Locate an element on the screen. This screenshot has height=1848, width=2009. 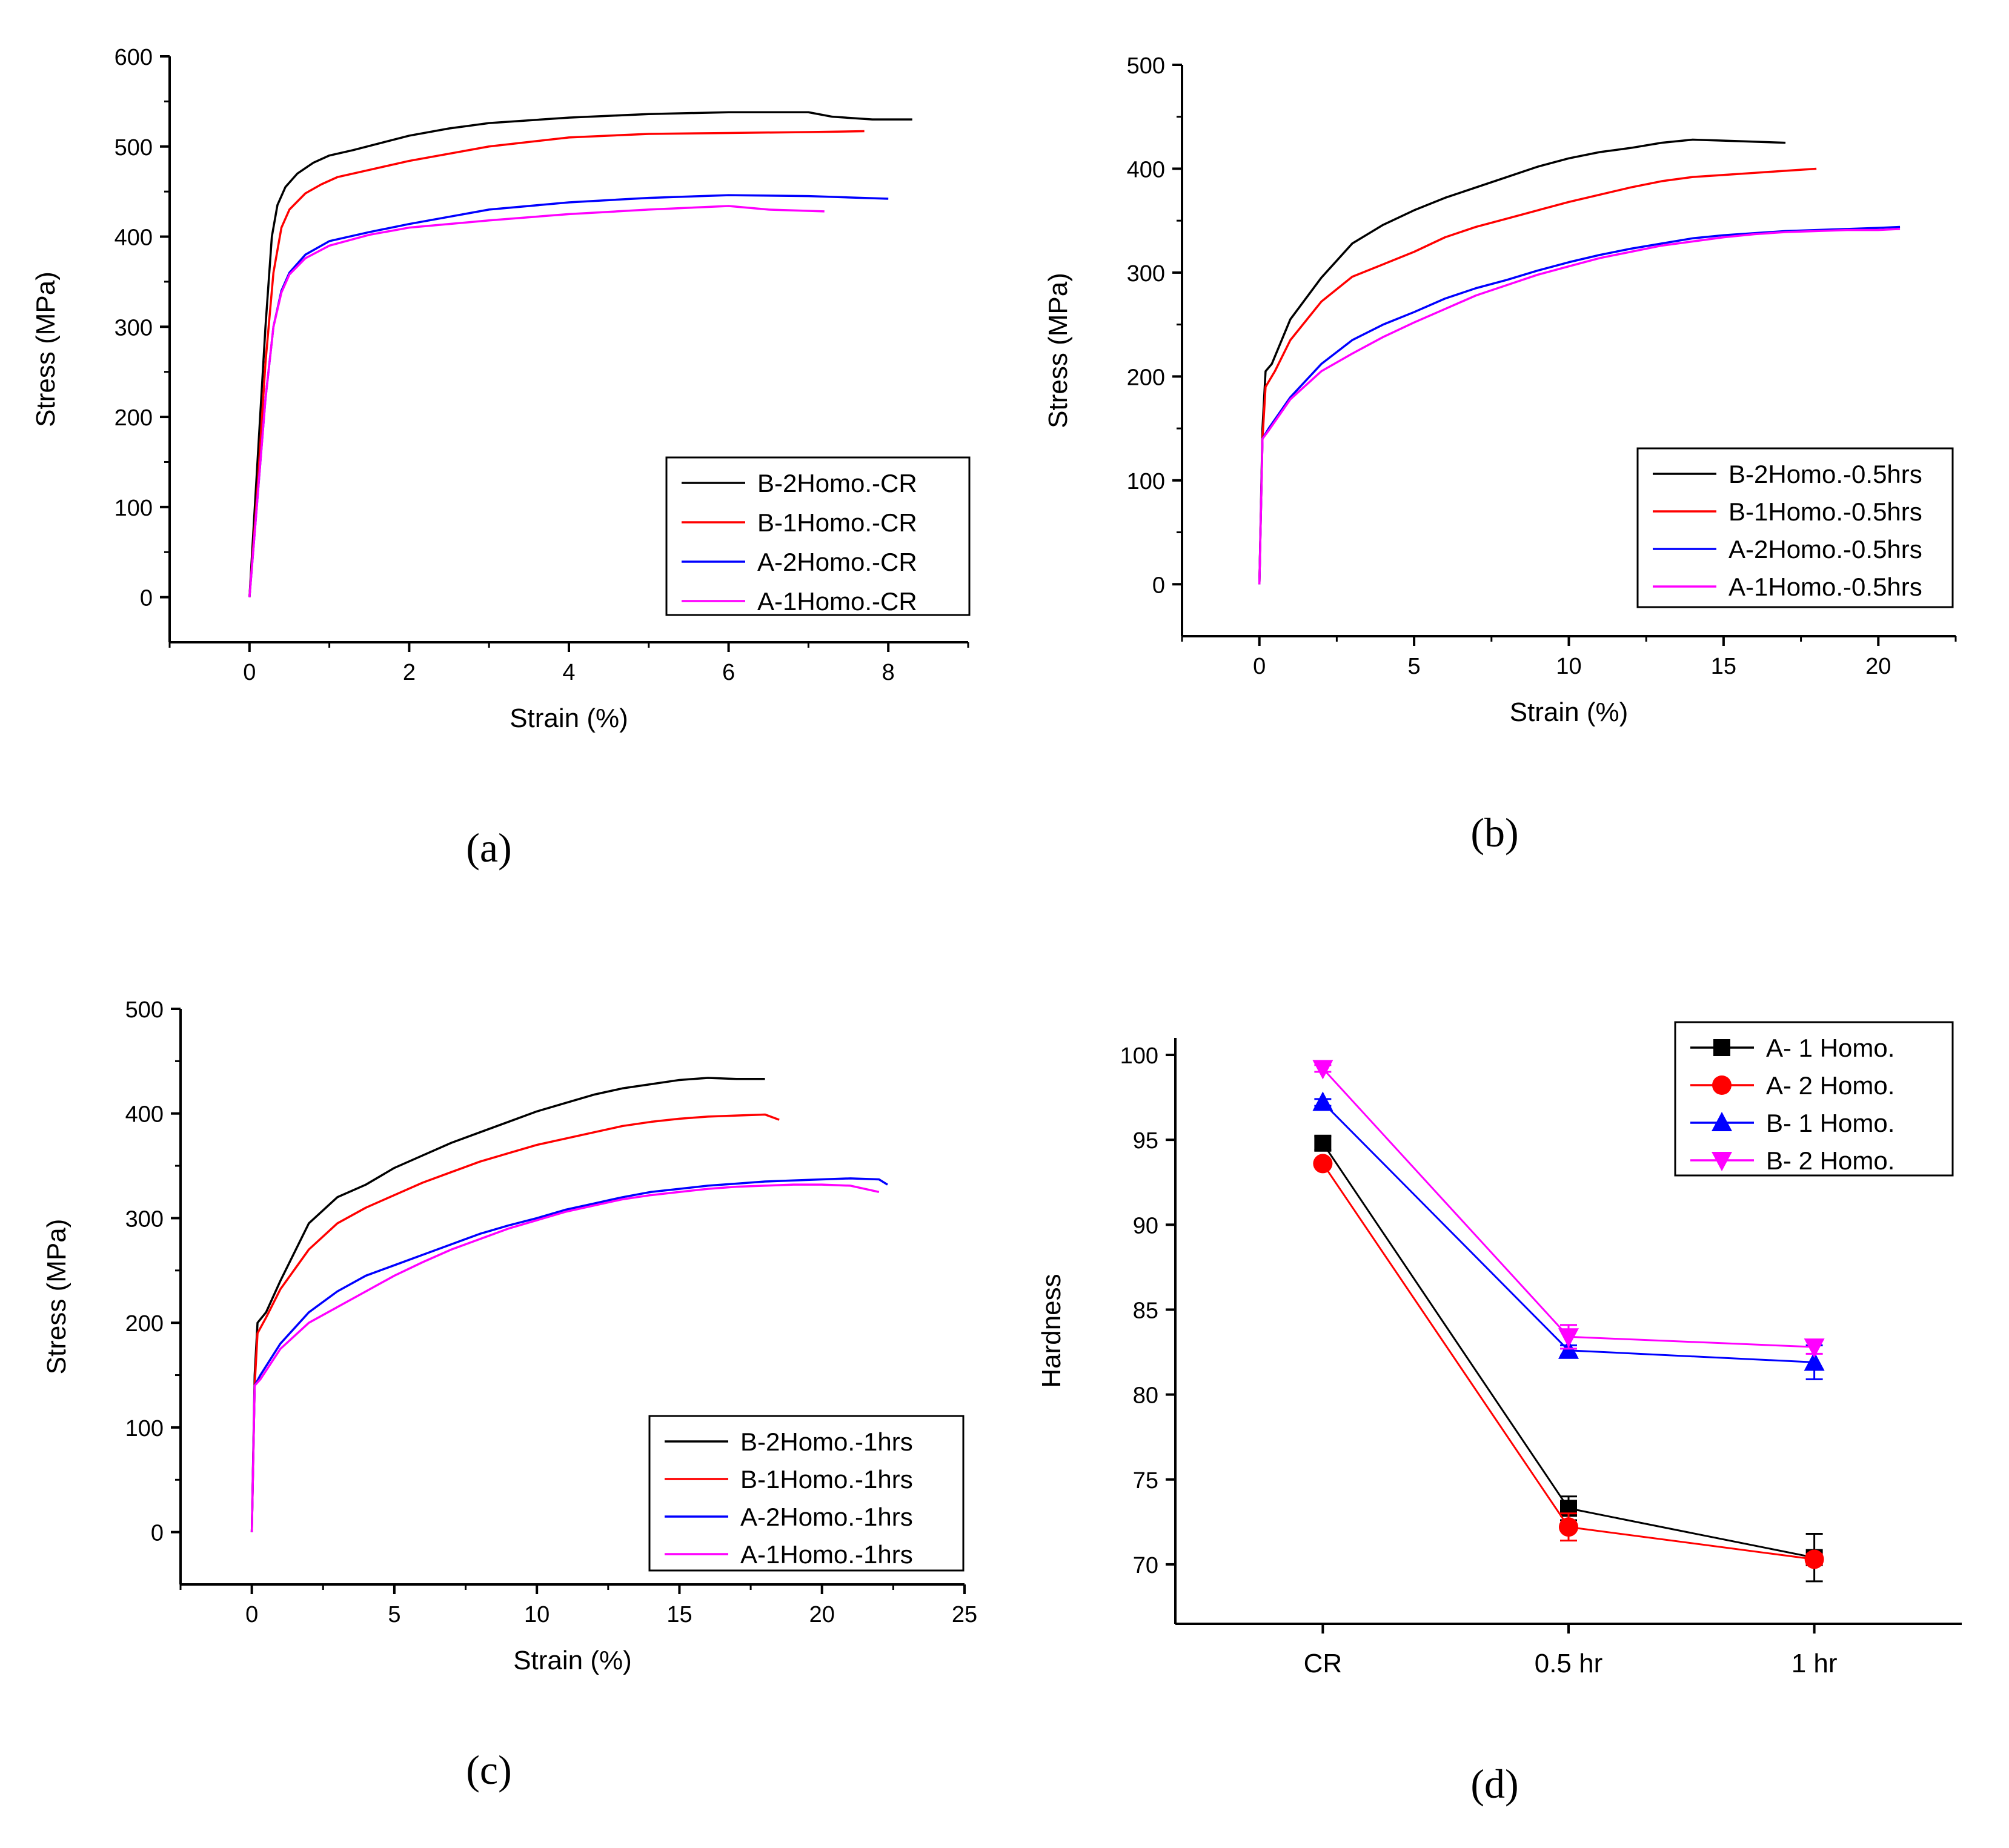
series-b-1homo-cr is located at coordinates (556, 364).